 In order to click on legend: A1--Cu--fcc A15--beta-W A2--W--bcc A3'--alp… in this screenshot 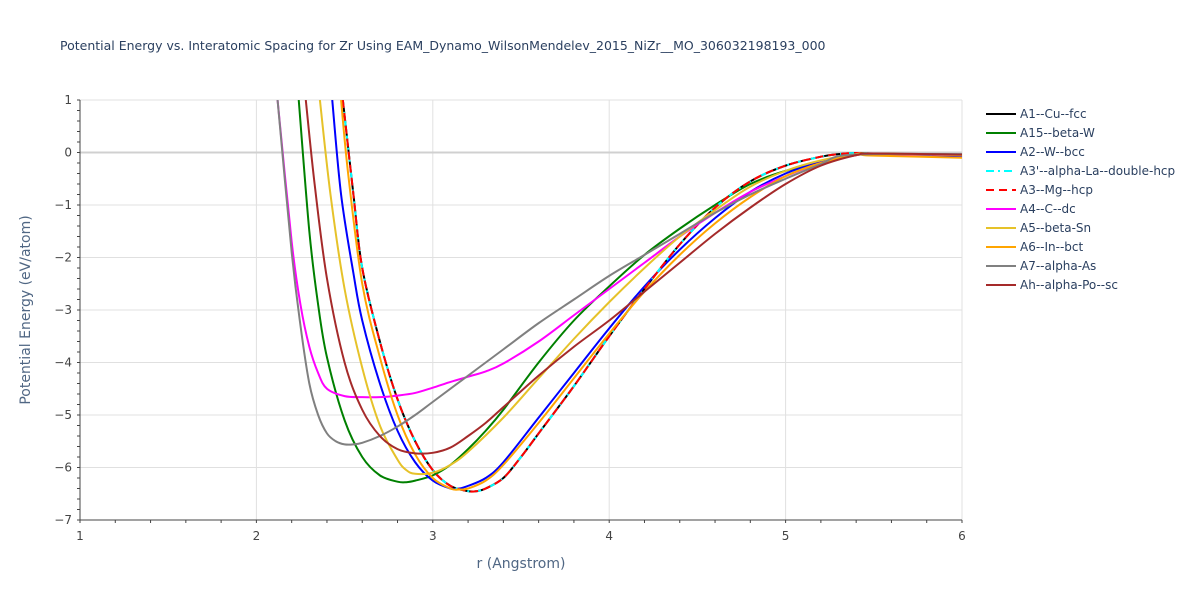, I will do `click(1080, 199)`.